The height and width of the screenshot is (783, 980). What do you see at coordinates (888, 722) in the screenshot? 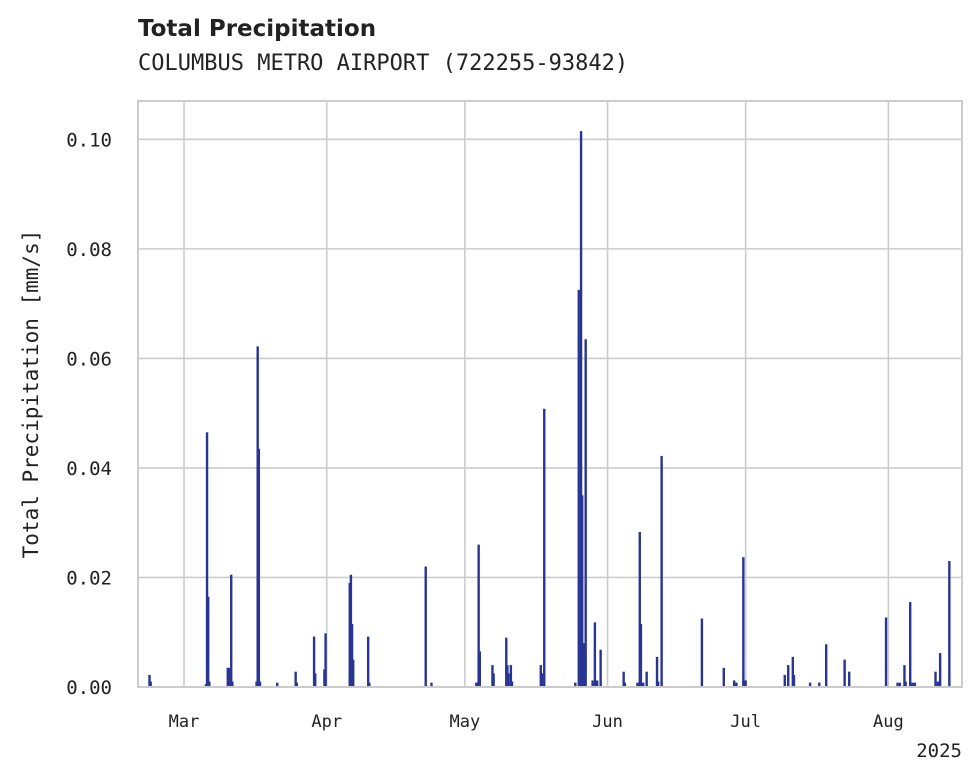
I see `x-tick-label: Aug` at bounding box center [888, 722].